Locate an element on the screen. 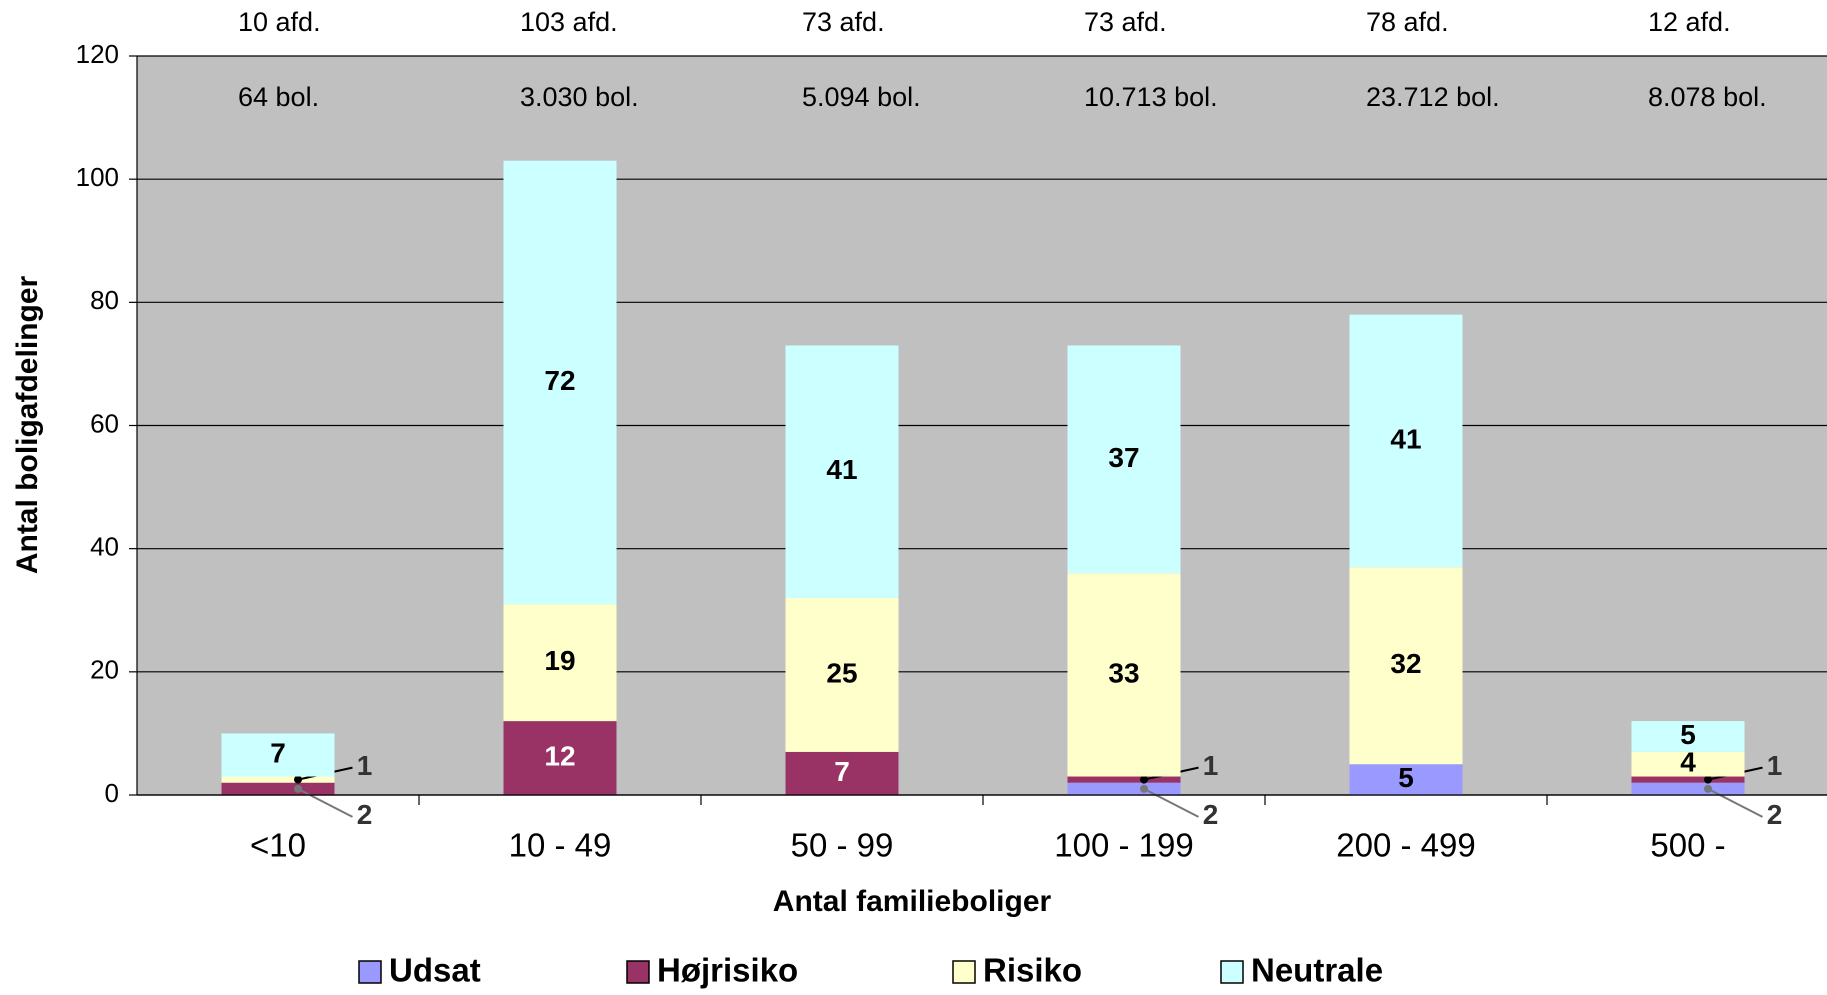 This screenshot has height=995, width=1827. y-tick-label: 20 is located at coordinates (104, 670).